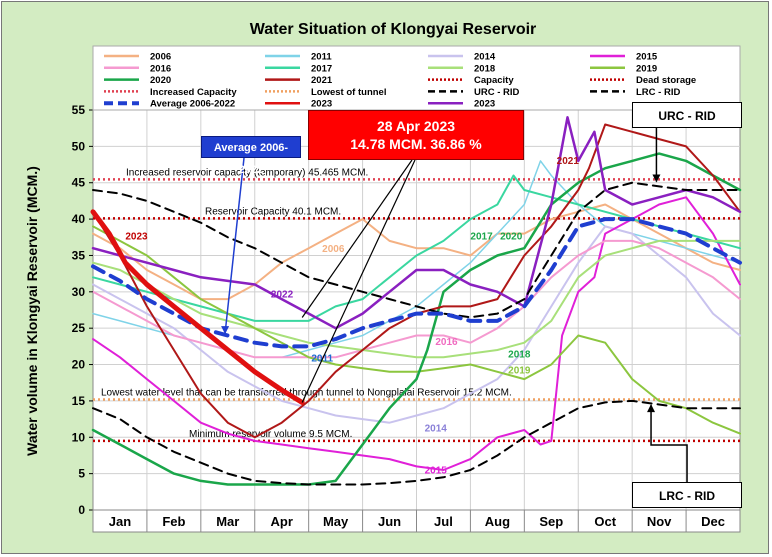  I want to click on x-tick-label: Dec, so click(713, 521).